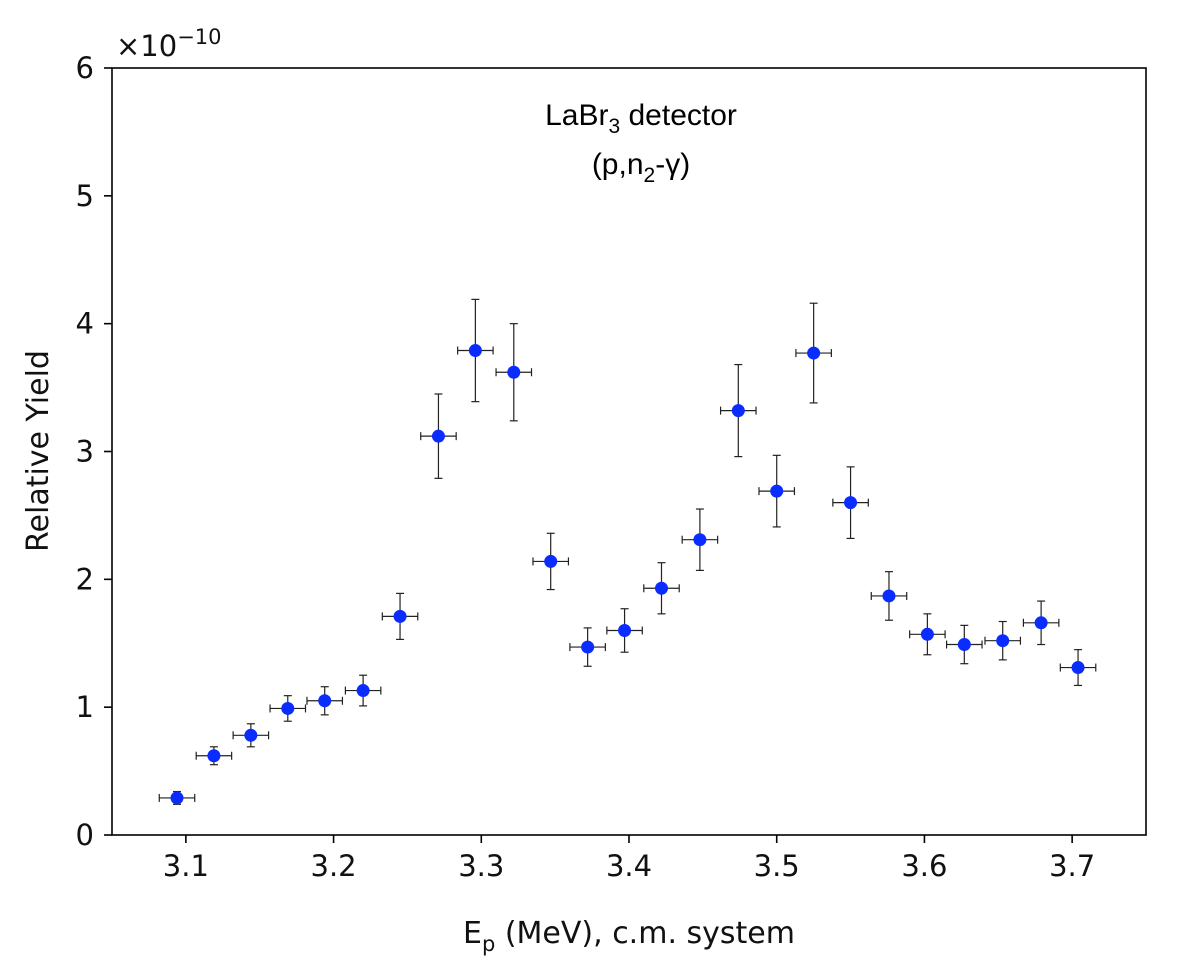 This screenshot has width=1181, height=979. I want to click on x-tick-label: 3.2, so click(334, 866).